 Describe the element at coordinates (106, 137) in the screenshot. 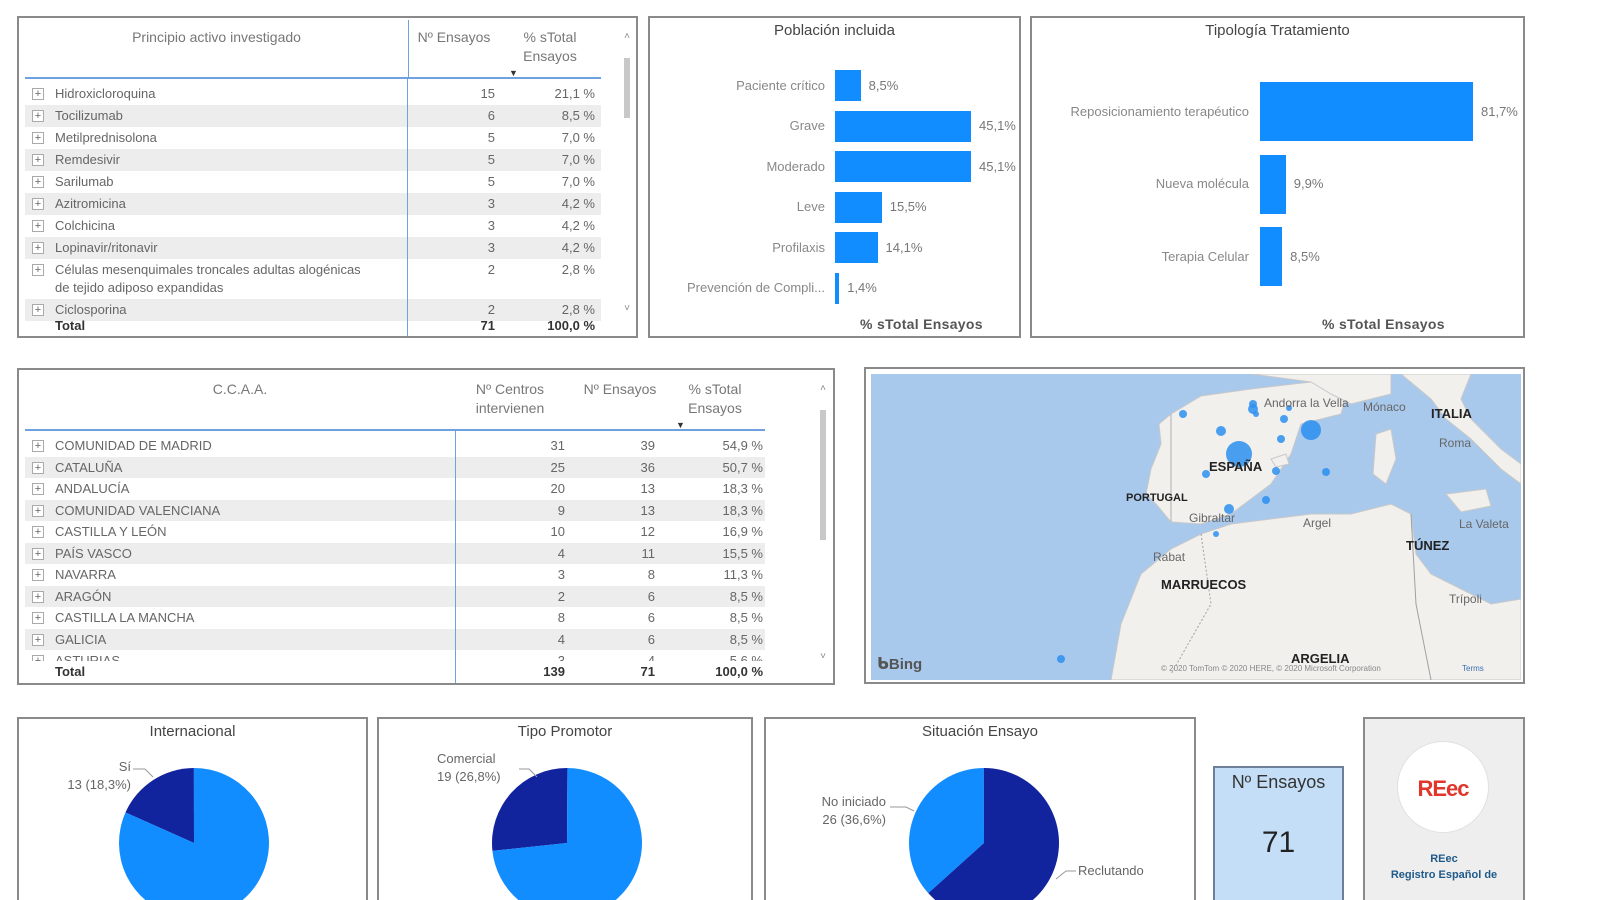

I see `cell-principio: Metilprednisolona` at that location.